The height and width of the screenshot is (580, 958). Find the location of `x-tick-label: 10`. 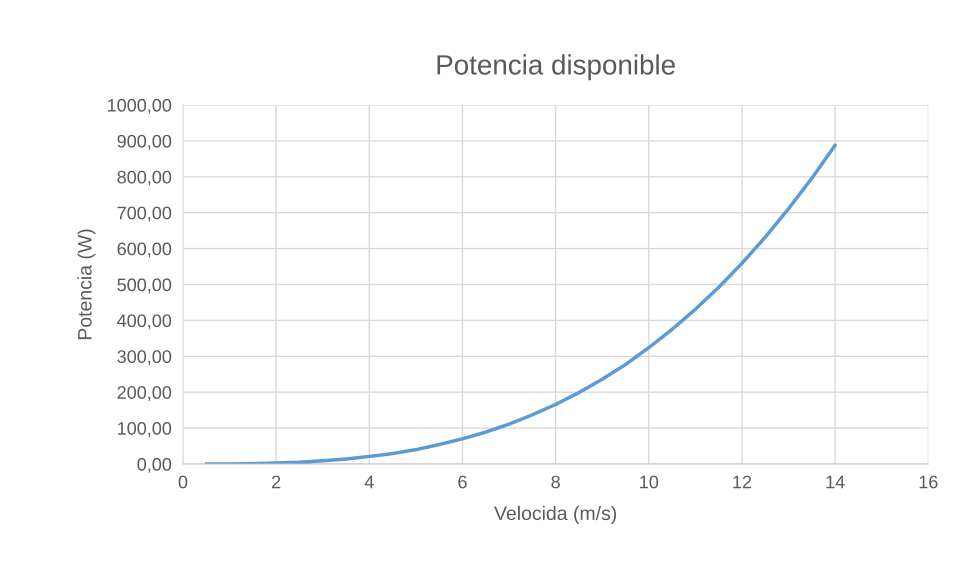

x-tick-label: 10 is located at coordinates (649, 482).